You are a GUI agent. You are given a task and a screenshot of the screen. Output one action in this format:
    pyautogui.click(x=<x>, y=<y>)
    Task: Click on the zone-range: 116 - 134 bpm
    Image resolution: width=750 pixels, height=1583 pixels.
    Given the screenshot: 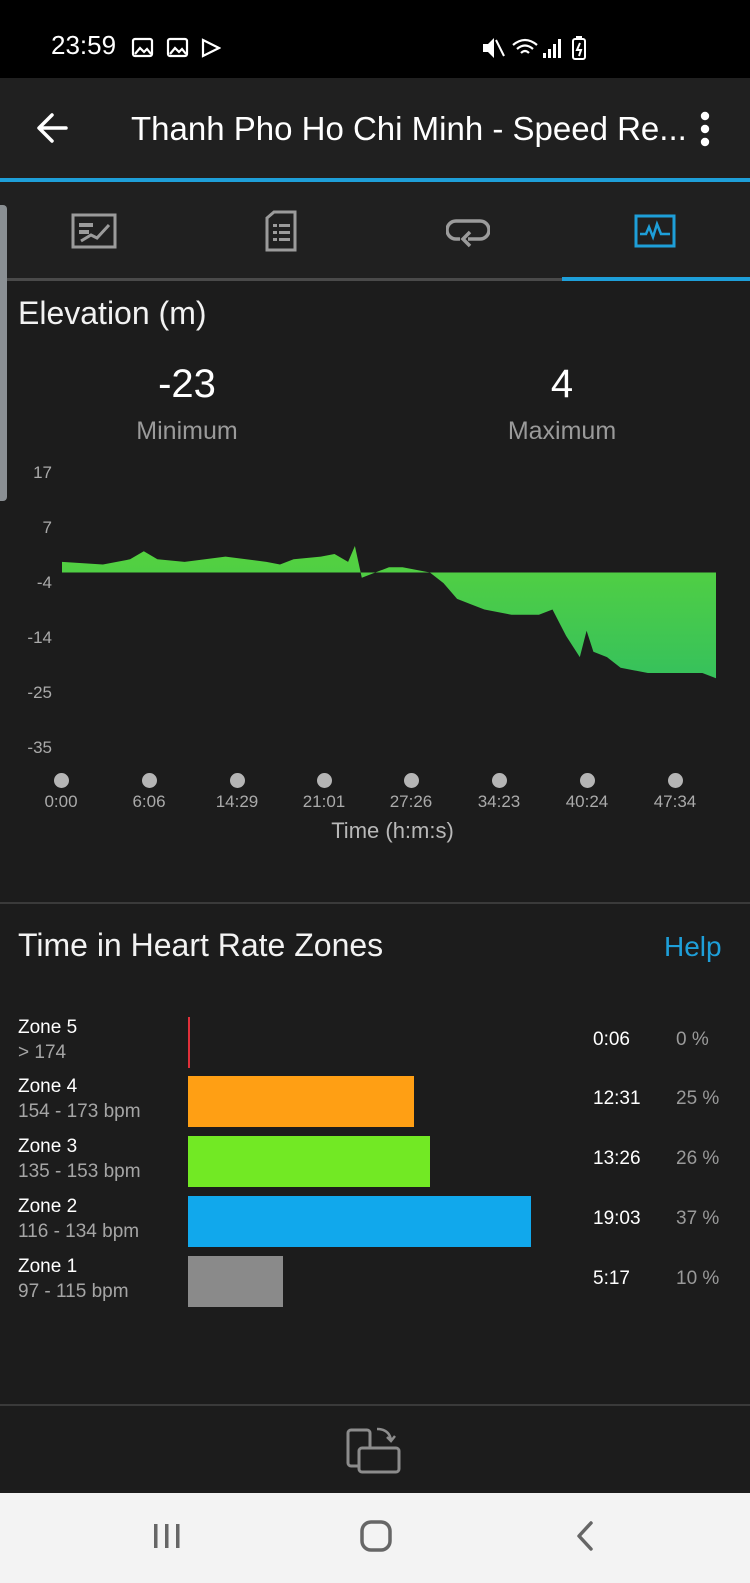 What is the action you would take?
    pyautogui.click(x=79, y=1231)
    